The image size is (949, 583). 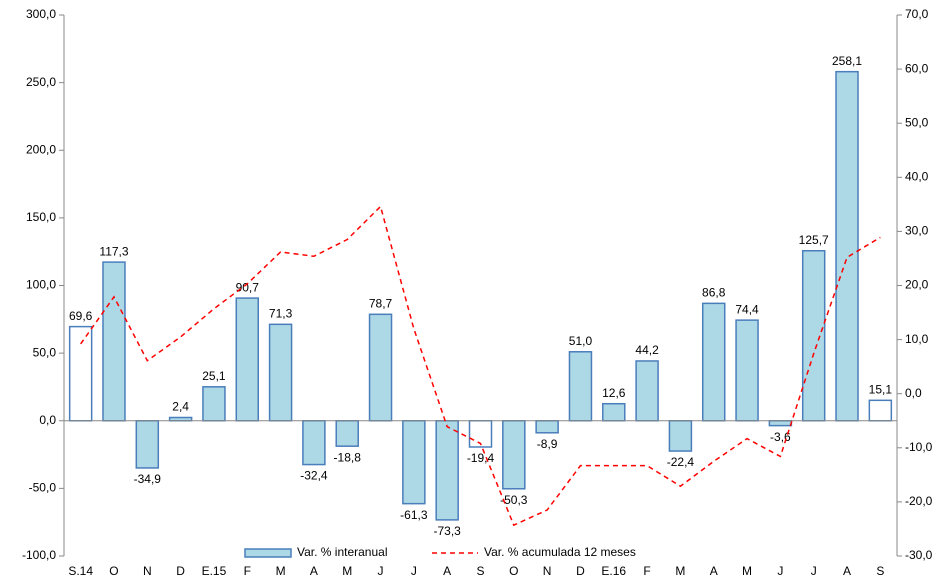 What do you see at coordinates (547, 444) in the screenshot?
I see `value-label: -8,9` at bounding box center [547, 444].